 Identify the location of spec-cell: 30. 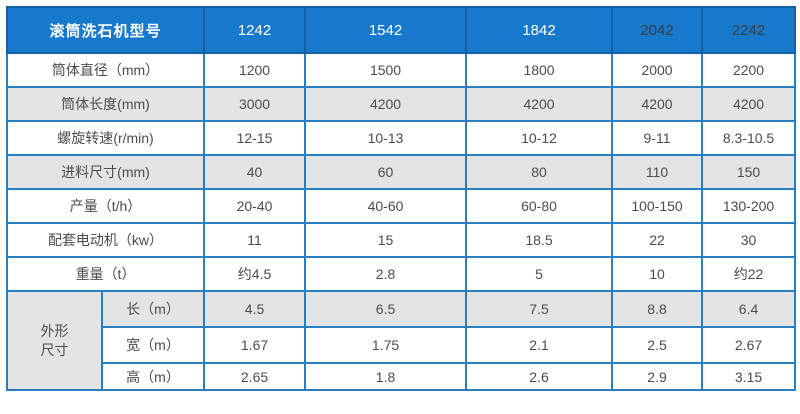
(749, 240).